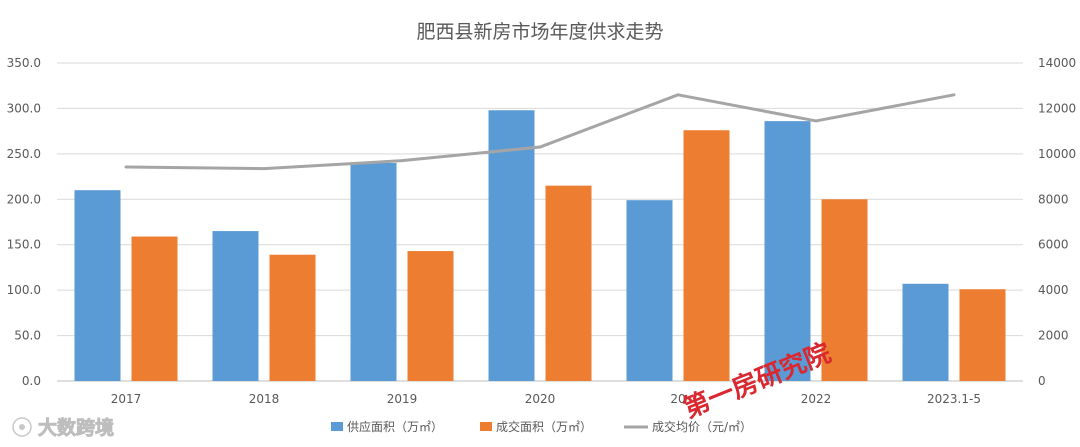 The height and width of the screenshot is (447, 1080). What do you see at coordinates (677, 399) in the screenshot?
I see `x-tick-label: 20` at bounding box center [677, 399].